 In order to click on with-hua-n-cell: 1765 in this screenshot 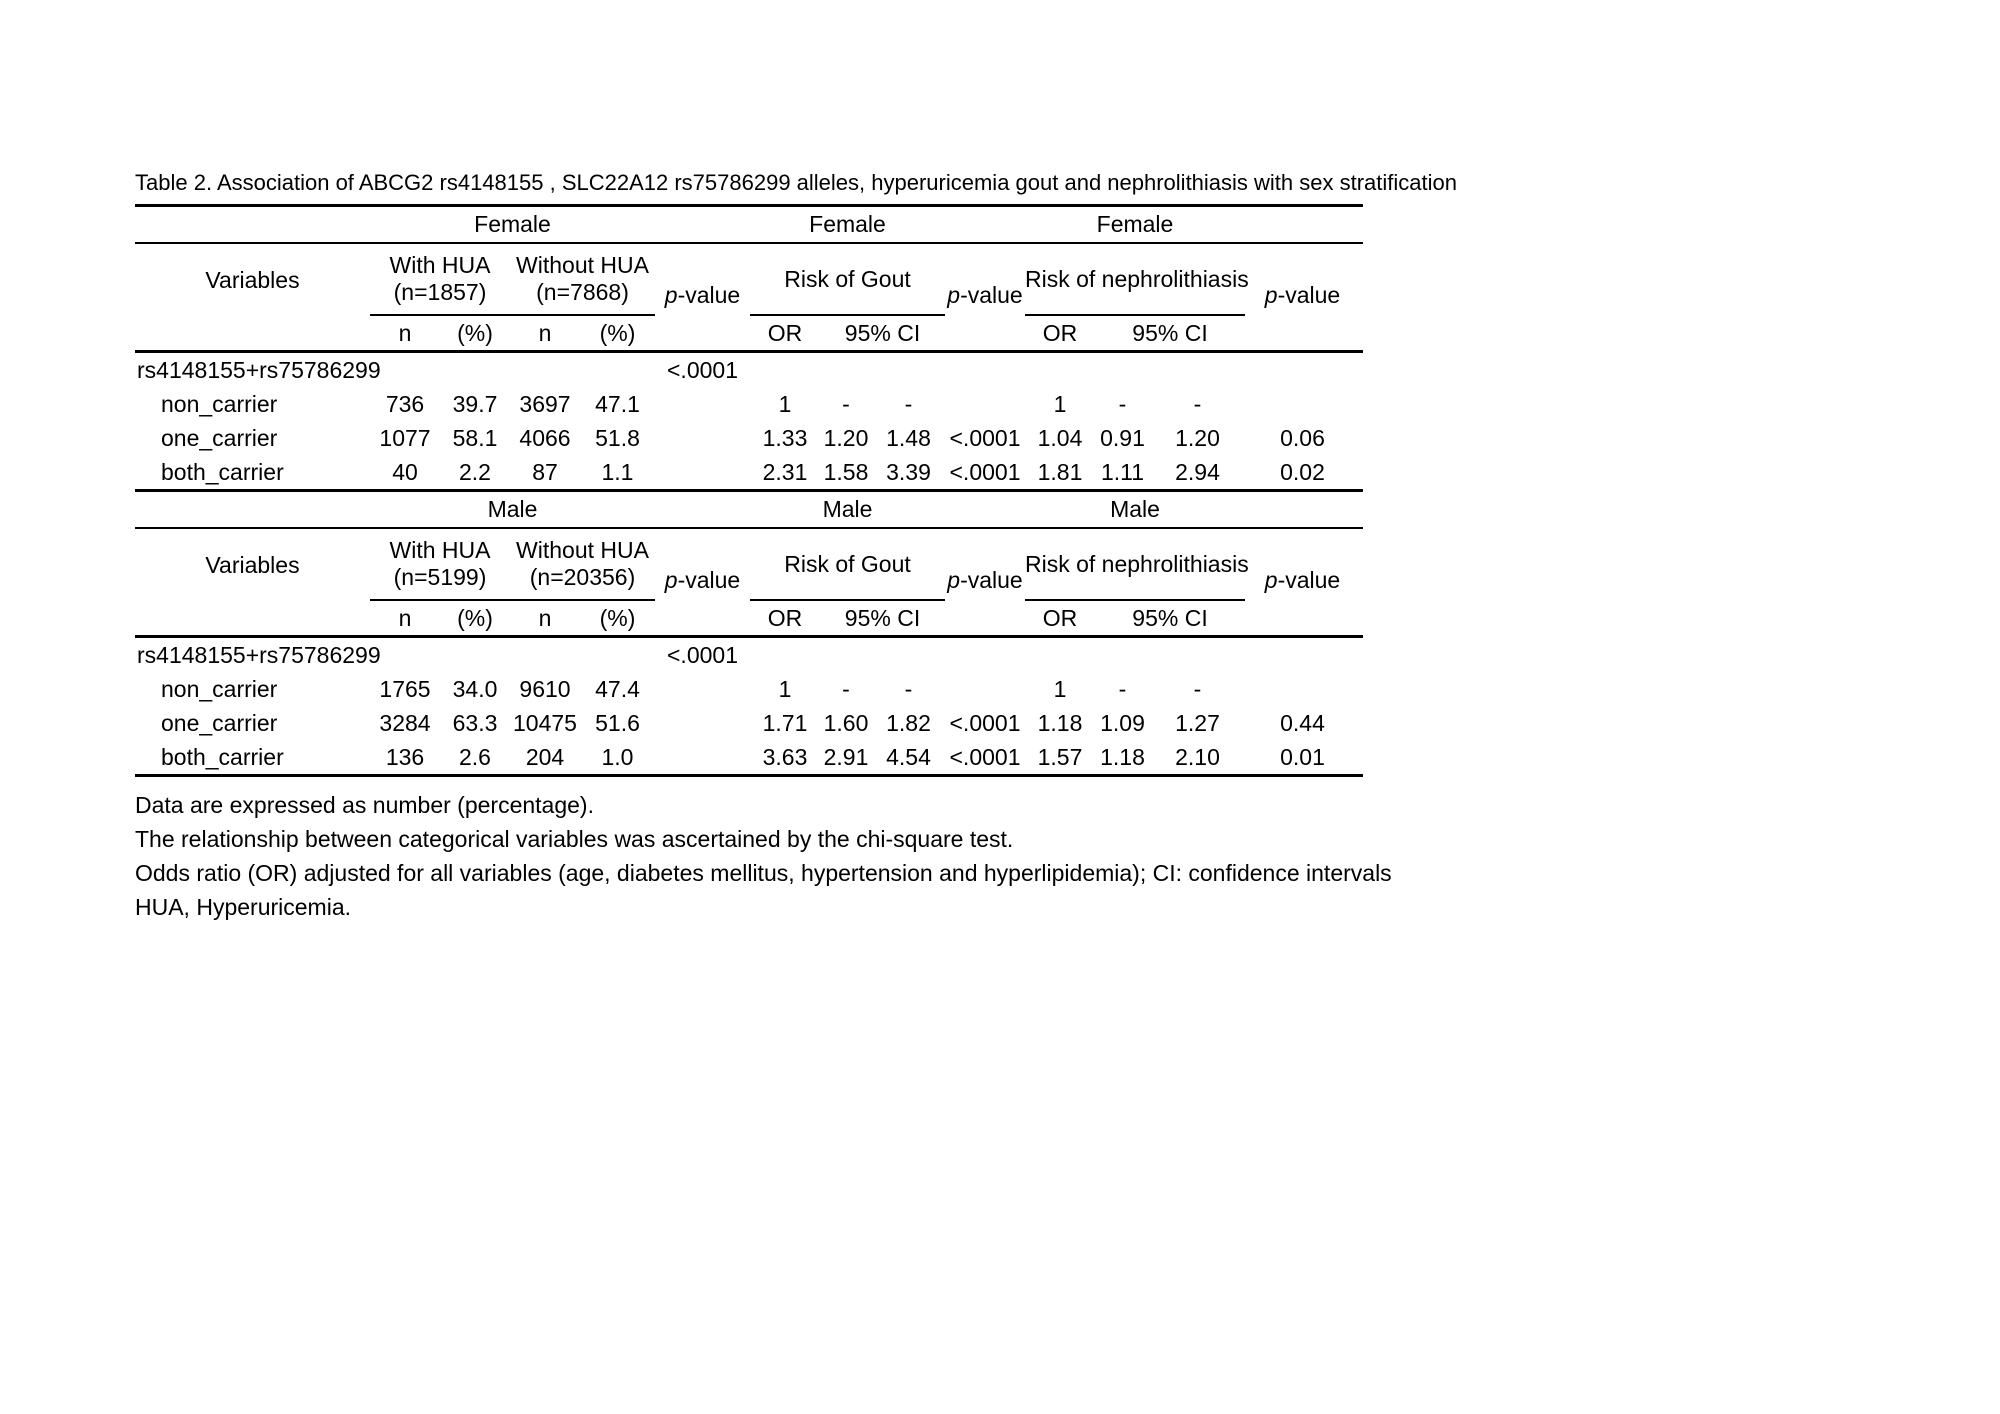, I will do `click(405, 688)`.